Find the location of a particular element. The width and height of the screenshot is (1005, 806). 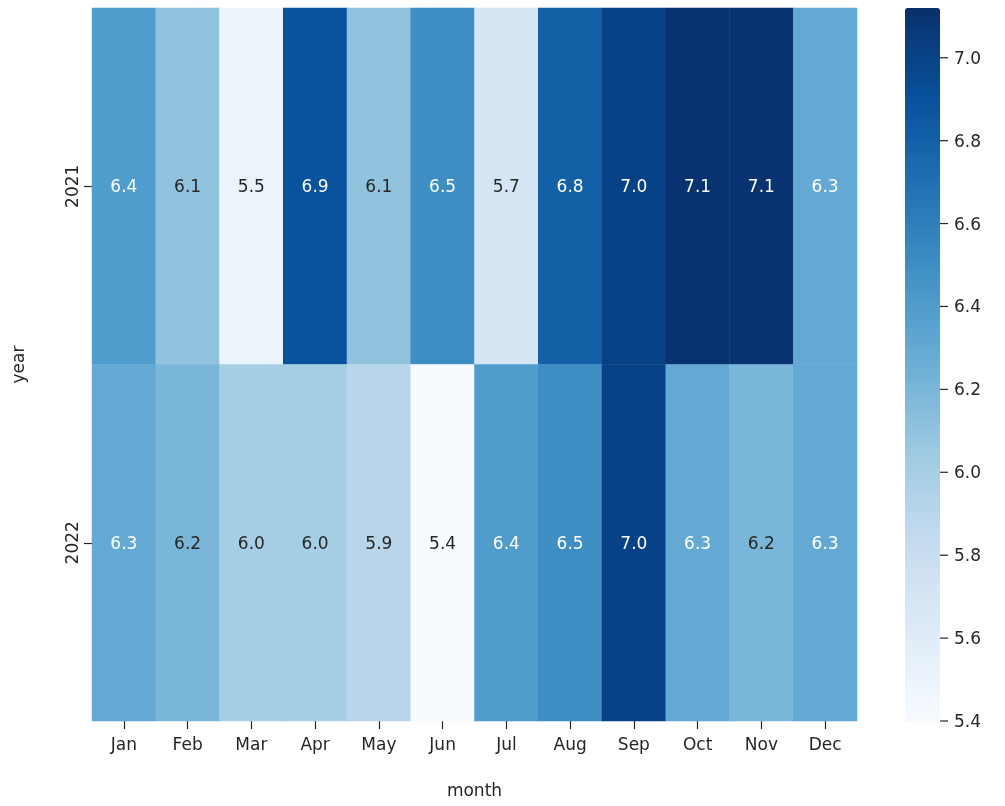

data-label: 5.4 is located at coordinates (443, 542).